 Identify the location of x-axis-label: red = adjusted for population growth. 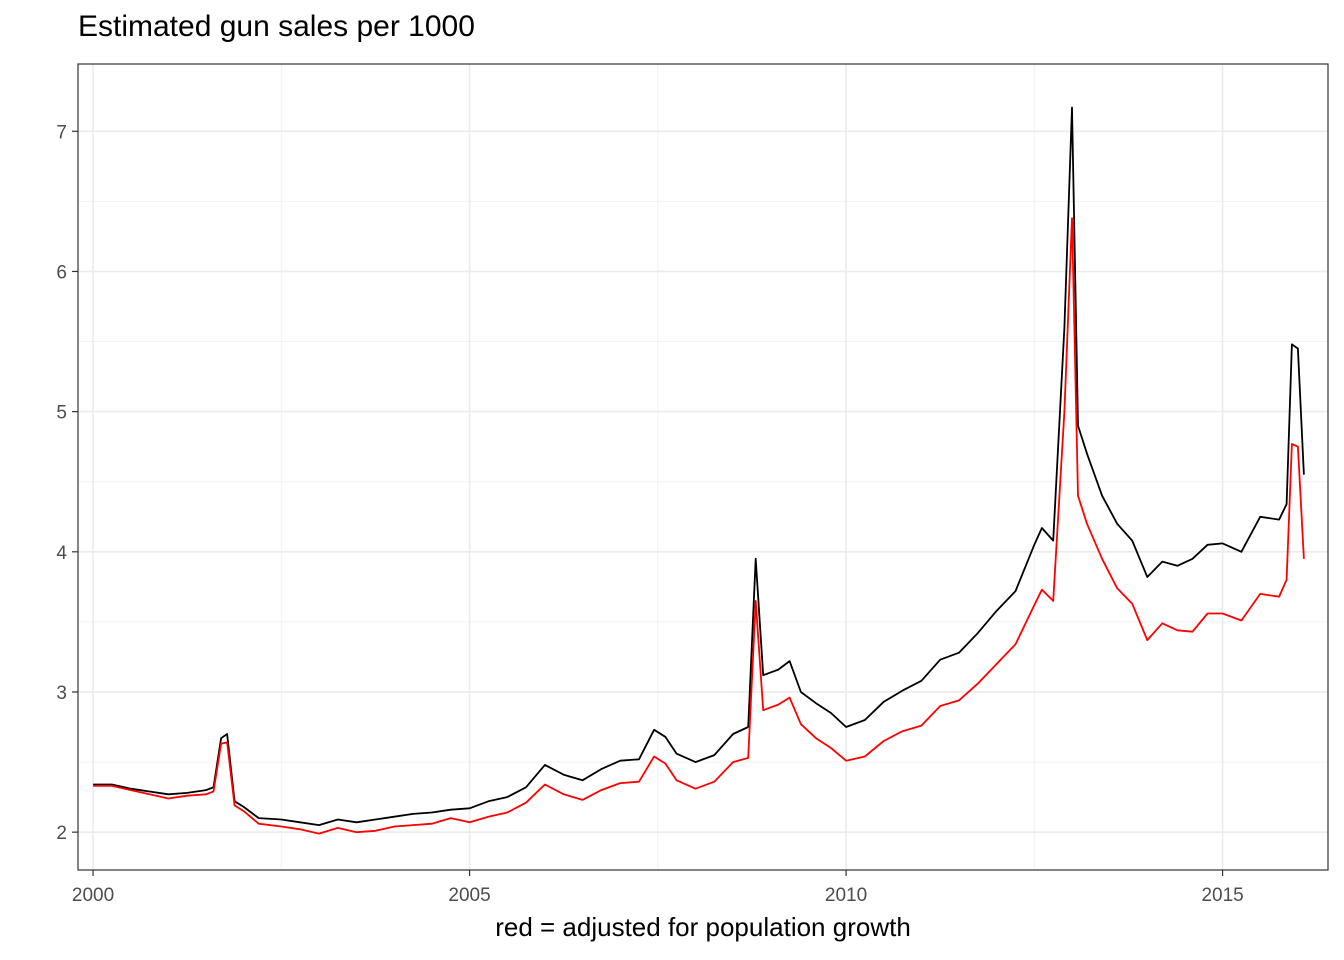
(703, 927).